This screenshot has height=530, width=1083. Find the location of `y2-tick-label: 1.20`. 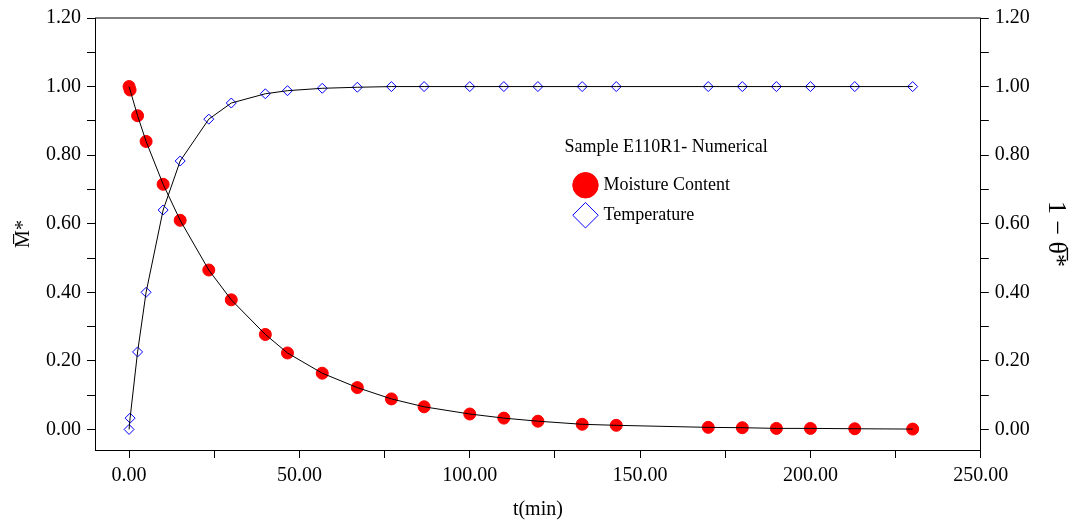

y2-tick-label: 1.20 is located at coordinates (1012, 16).